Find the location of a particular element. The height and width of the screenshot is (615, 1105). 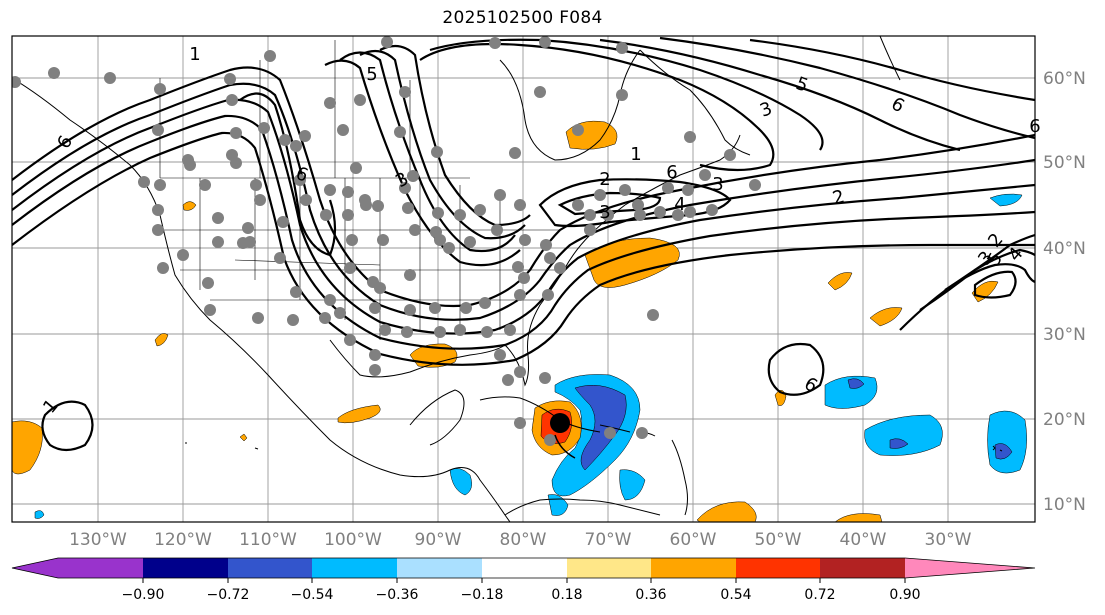

contour-label: 1 is located at coordinates (635, 154).